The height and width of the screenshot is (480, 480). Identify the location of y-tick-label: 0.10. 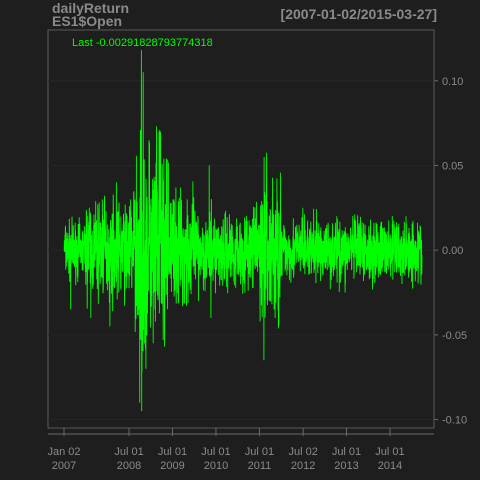
(452, 82).